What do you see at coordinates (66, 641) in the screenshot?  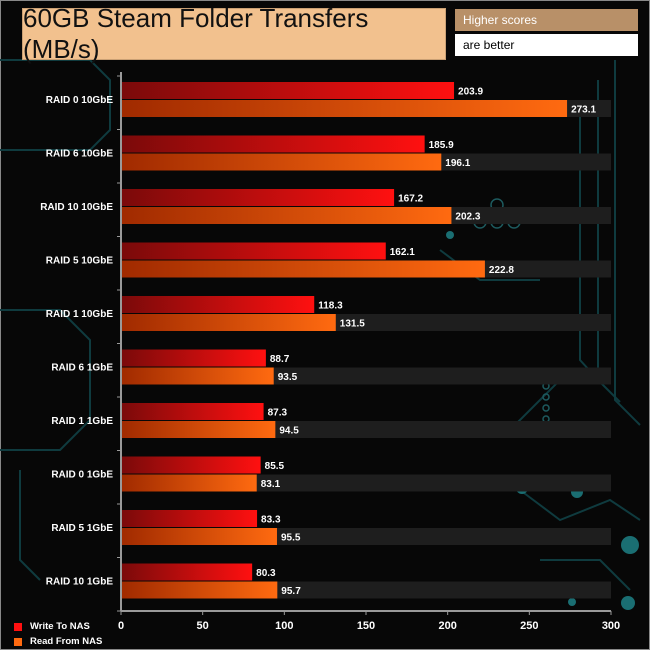 I see `legend-label-read: Read From NAS` at bounding box center [66, 641].